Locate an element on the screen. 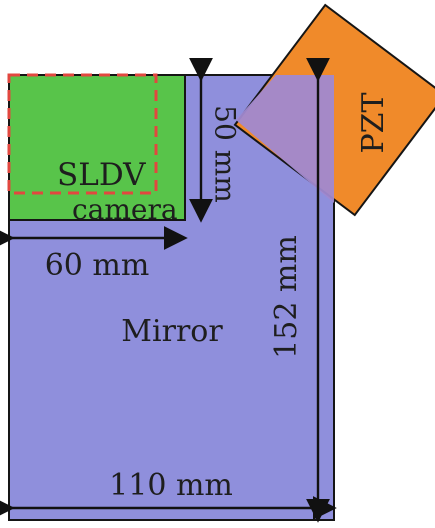 The width and height of the screenshot is (435, 528). mirror-width-label: 110 mm is located at coordinates (171, 485).